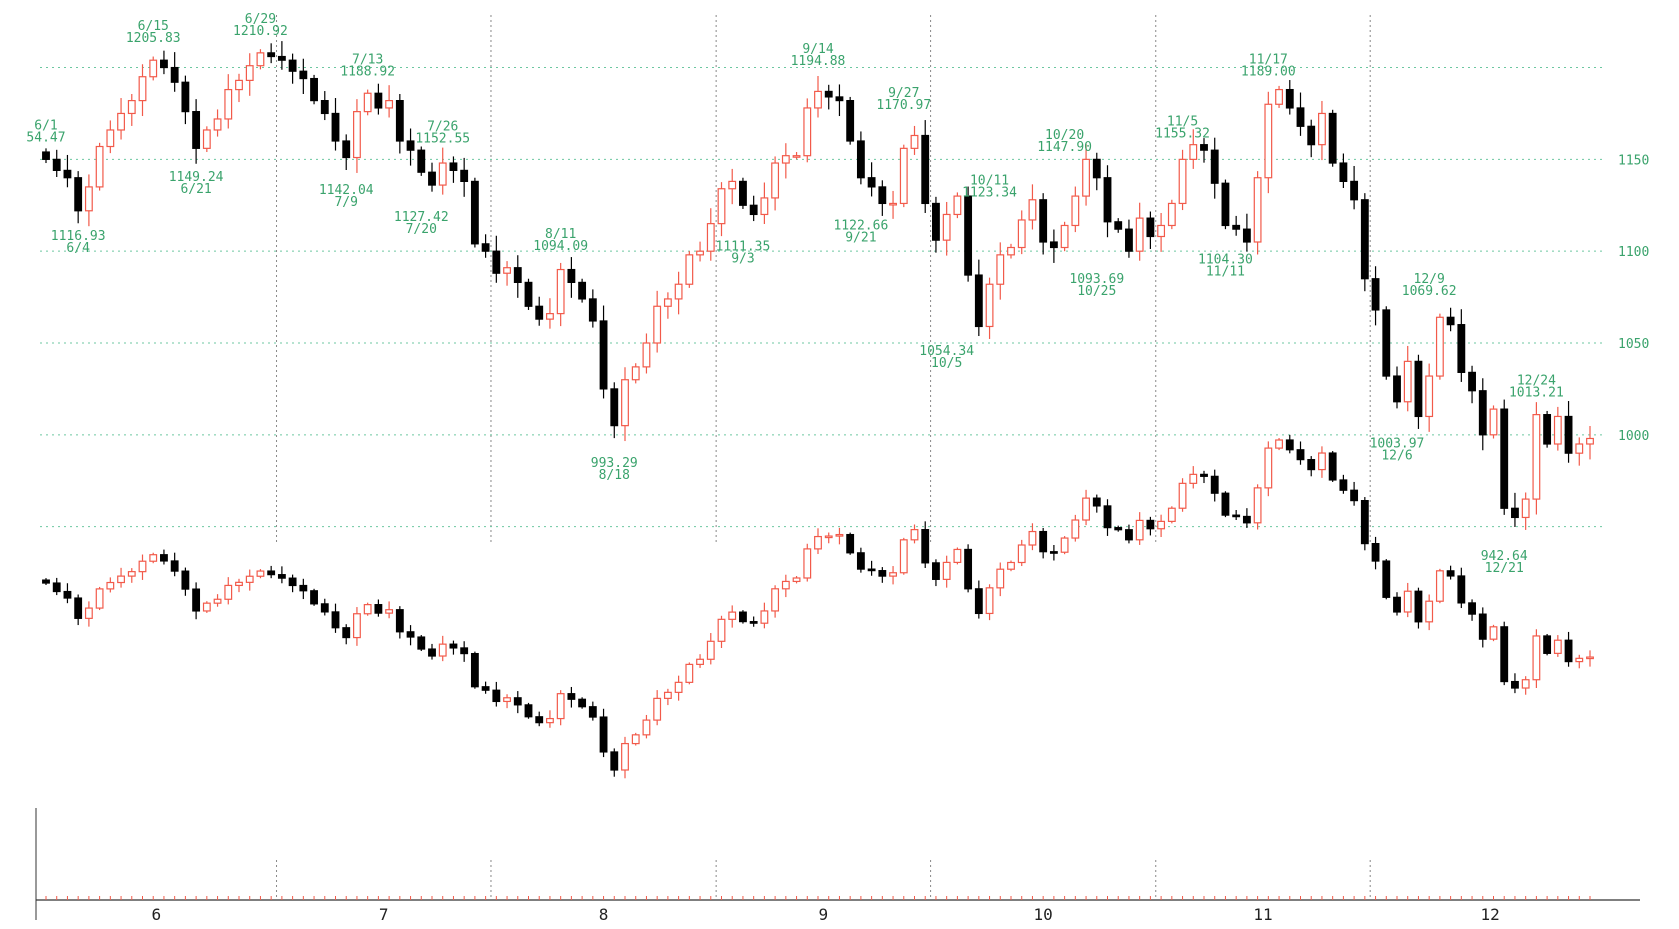 The image size is (1679, 929). Describe the element at coordinates (442, 127) in the screenshot. I see `annotation-line-1: 7/26` at that location.